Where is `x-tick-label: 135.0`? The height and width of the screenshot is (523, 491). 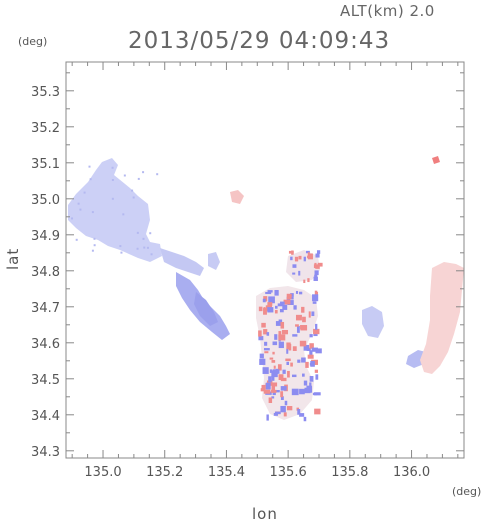 x-tick-label: 135.0 is located at coordinates (102, 472).